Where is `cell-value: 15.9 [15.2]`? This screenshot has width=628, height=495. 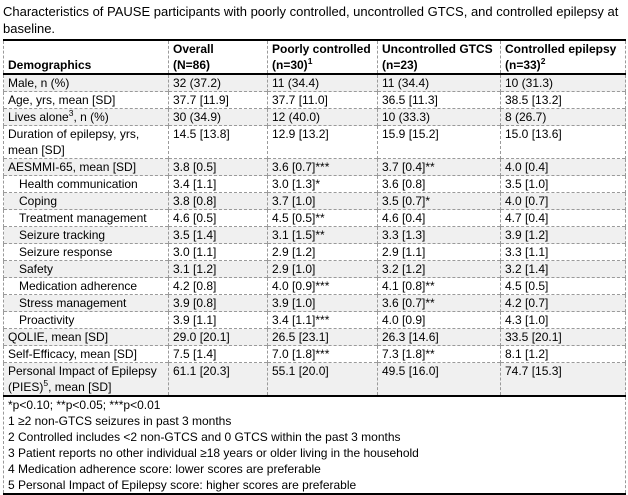
cell-value: 15.9 [15.2] is located at coordinates (439, 142).